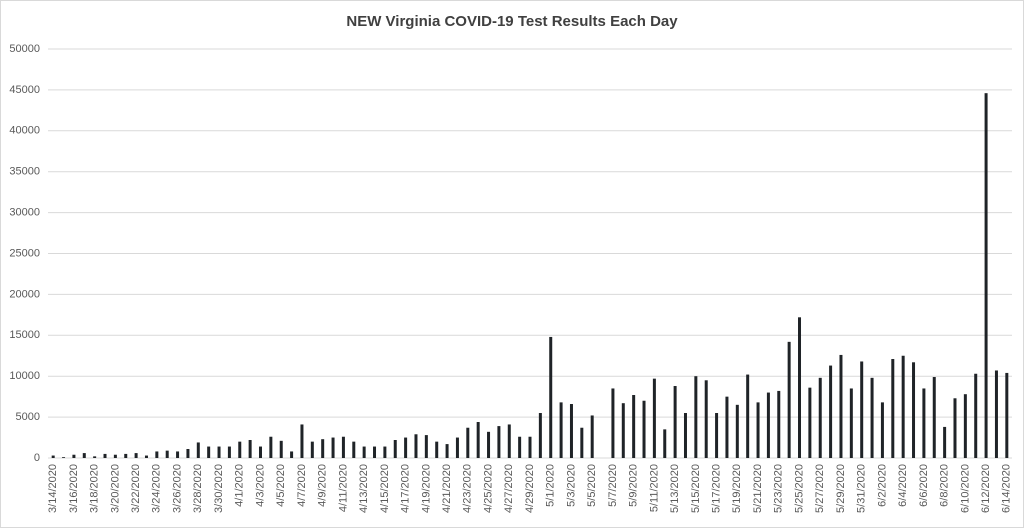 The image size is (1024, 528). Describe the element at coordinates (799, 488) in the screenshot. I see `x-tick-label: 5/25/2020` at that location.